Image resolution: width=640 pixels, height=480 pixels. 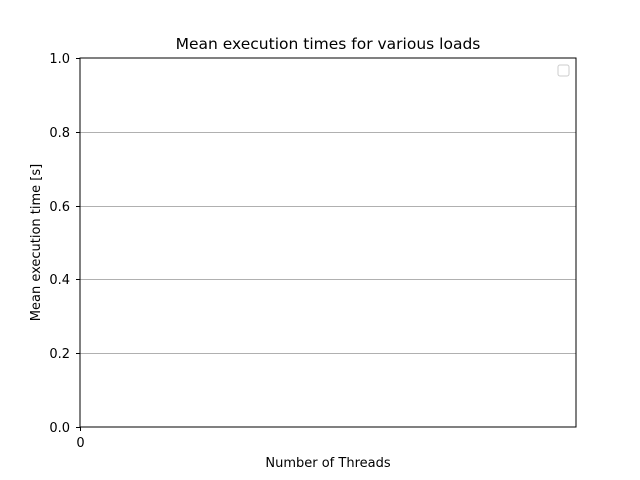 I want to click on y-tick-label-0: 0.0, so click(x=59, y=428).